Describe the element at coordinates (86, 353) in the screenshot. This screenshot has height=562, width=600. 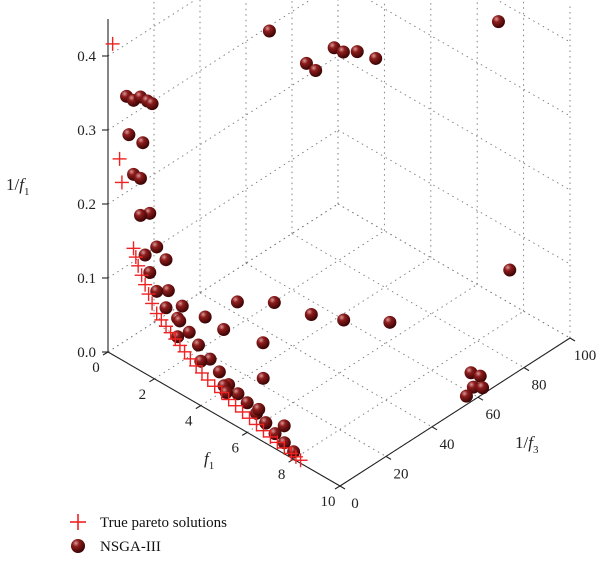
I see `z-tick-label: 0.0` at that location.